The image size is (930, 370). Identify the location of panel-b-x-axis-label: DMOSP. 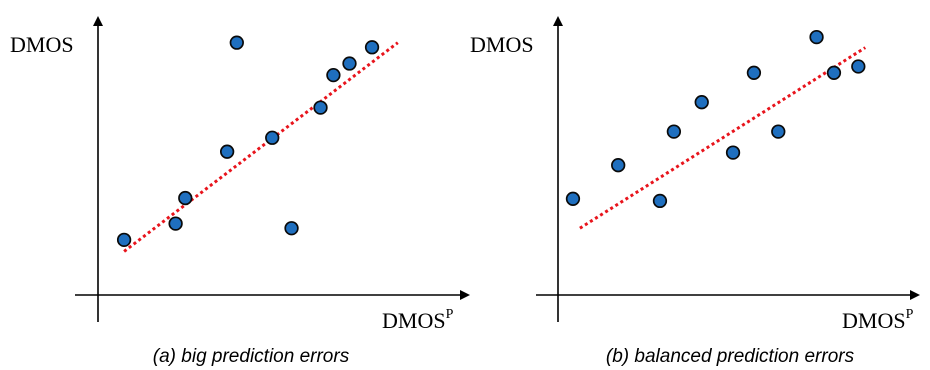
(878, 320).